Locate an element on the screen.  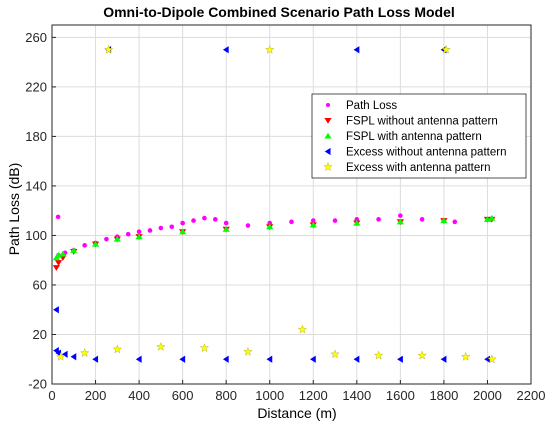
x-tick-label: 1000 is located at coordinates (269, 395).